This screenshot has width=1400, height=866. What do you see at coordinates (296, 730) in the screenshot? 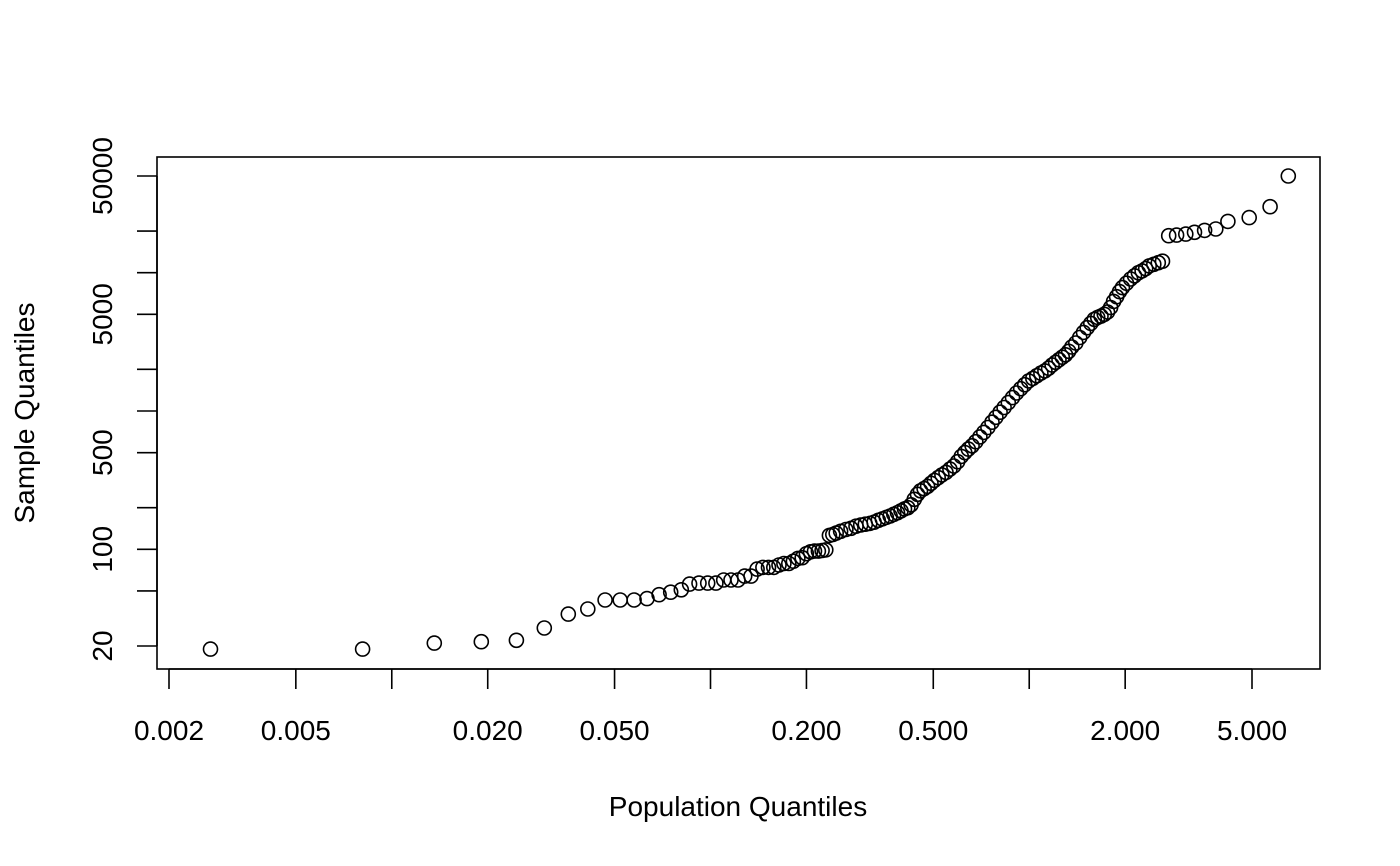
I see `x-tick-label: 0.005` at bounding box center [296, 730].